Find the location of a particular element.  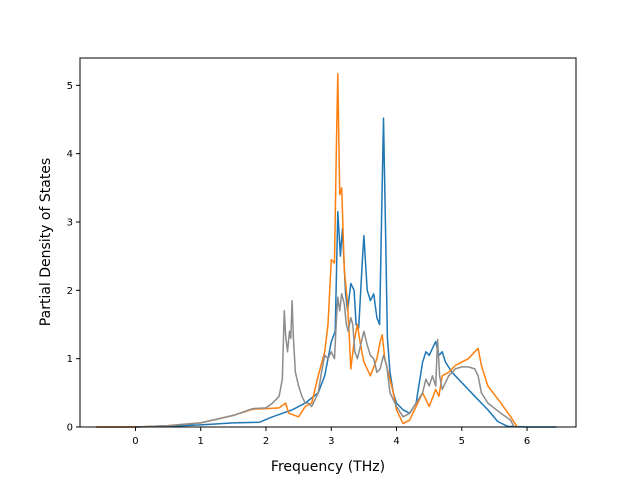

y-axis-ticks: 0 1 2 3 4 5 is located at coordinates (73, 257).